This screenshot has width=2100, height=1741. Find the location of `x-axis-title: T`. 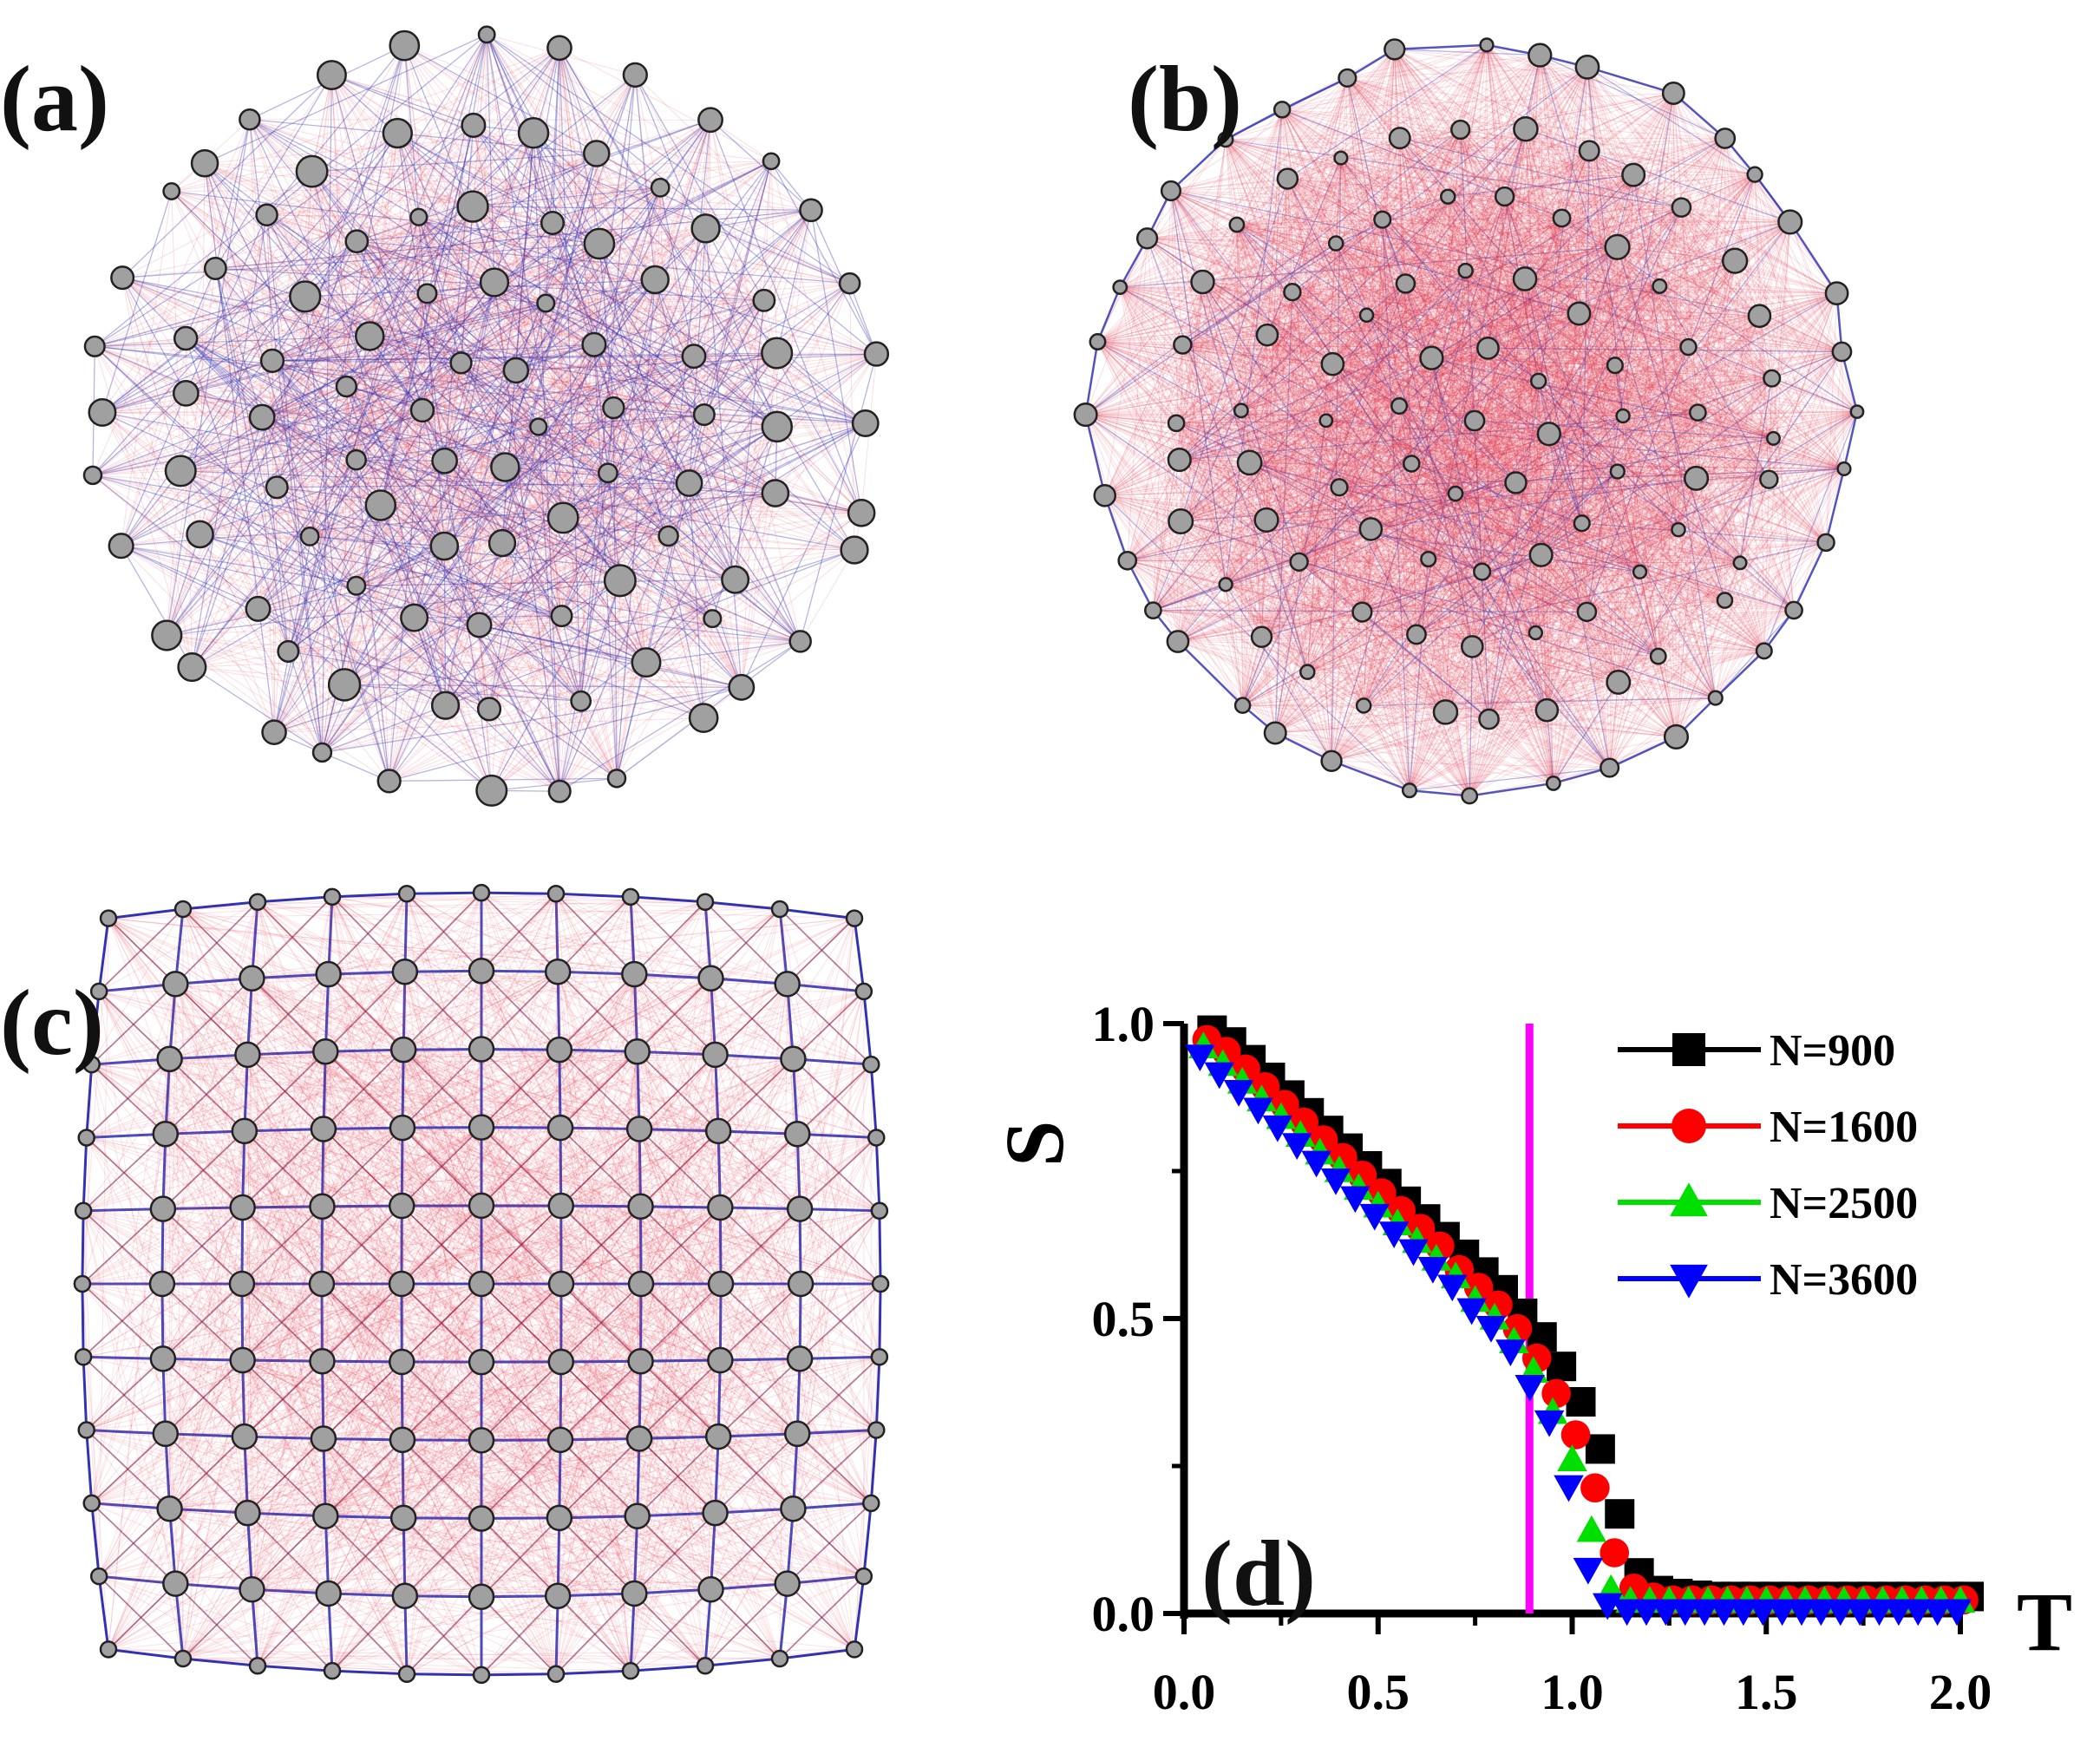

x-axis-title: T is located at coordinates (2045, 1622).